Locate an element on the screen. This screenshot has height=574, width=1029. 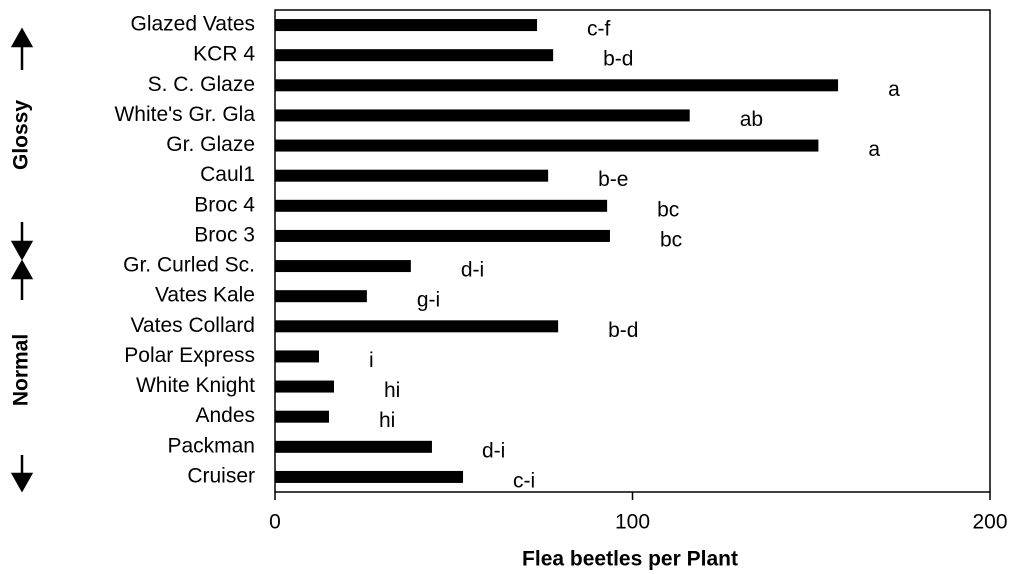
y-tick-label: Cruiser is located at coordinates (221, 475).